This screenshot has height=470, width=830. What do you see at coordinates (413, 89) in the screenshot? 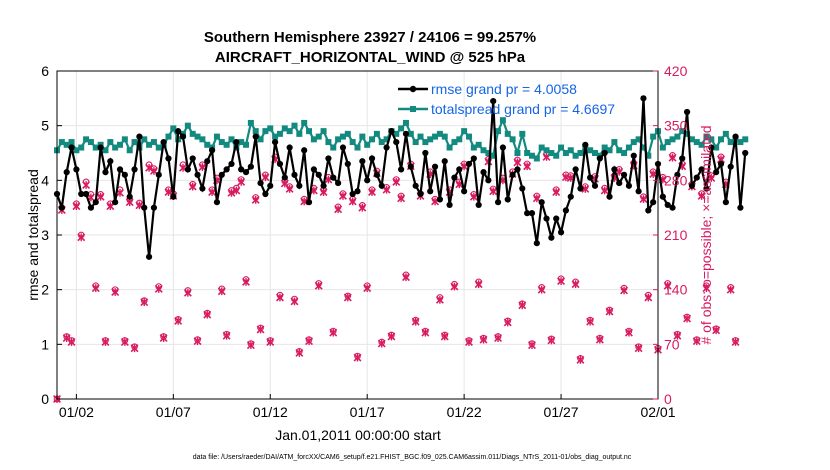
I see `legend-rmse-marker` at bounding box center [413, 89].